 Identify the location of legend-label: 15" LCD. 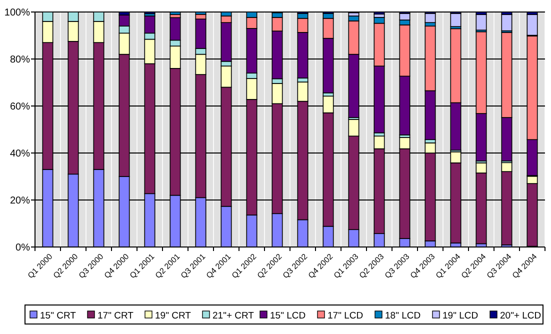
(288, 316).